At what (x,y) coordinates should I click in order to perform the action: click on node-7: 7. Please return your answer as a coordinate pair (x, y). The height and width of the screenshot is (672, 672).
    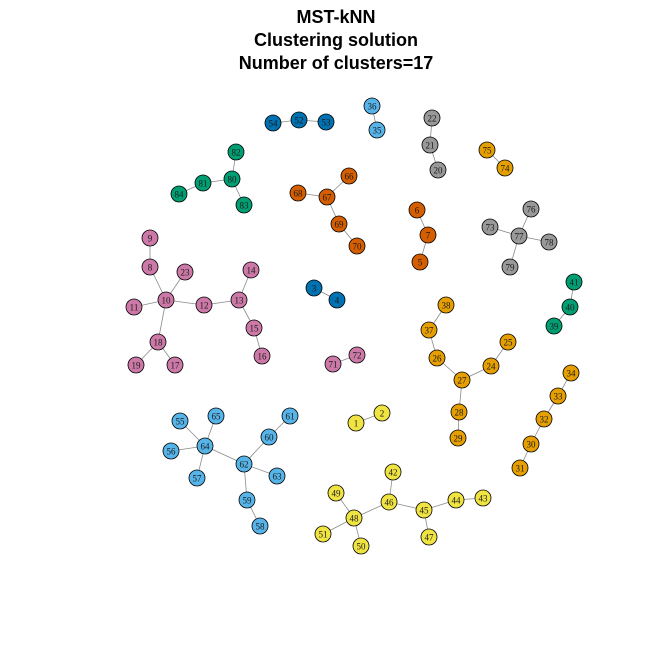
    Looking at the image, I should click on (428, 235).